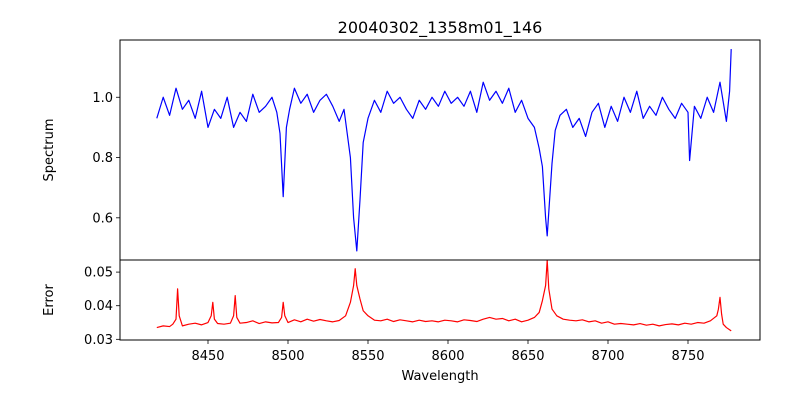 This screenshot has width=800, height=404. What do you see at coordinates (447, 356) in the screenshot?
I see `x-tick-label: 8600` at bounding box center [447, 356].